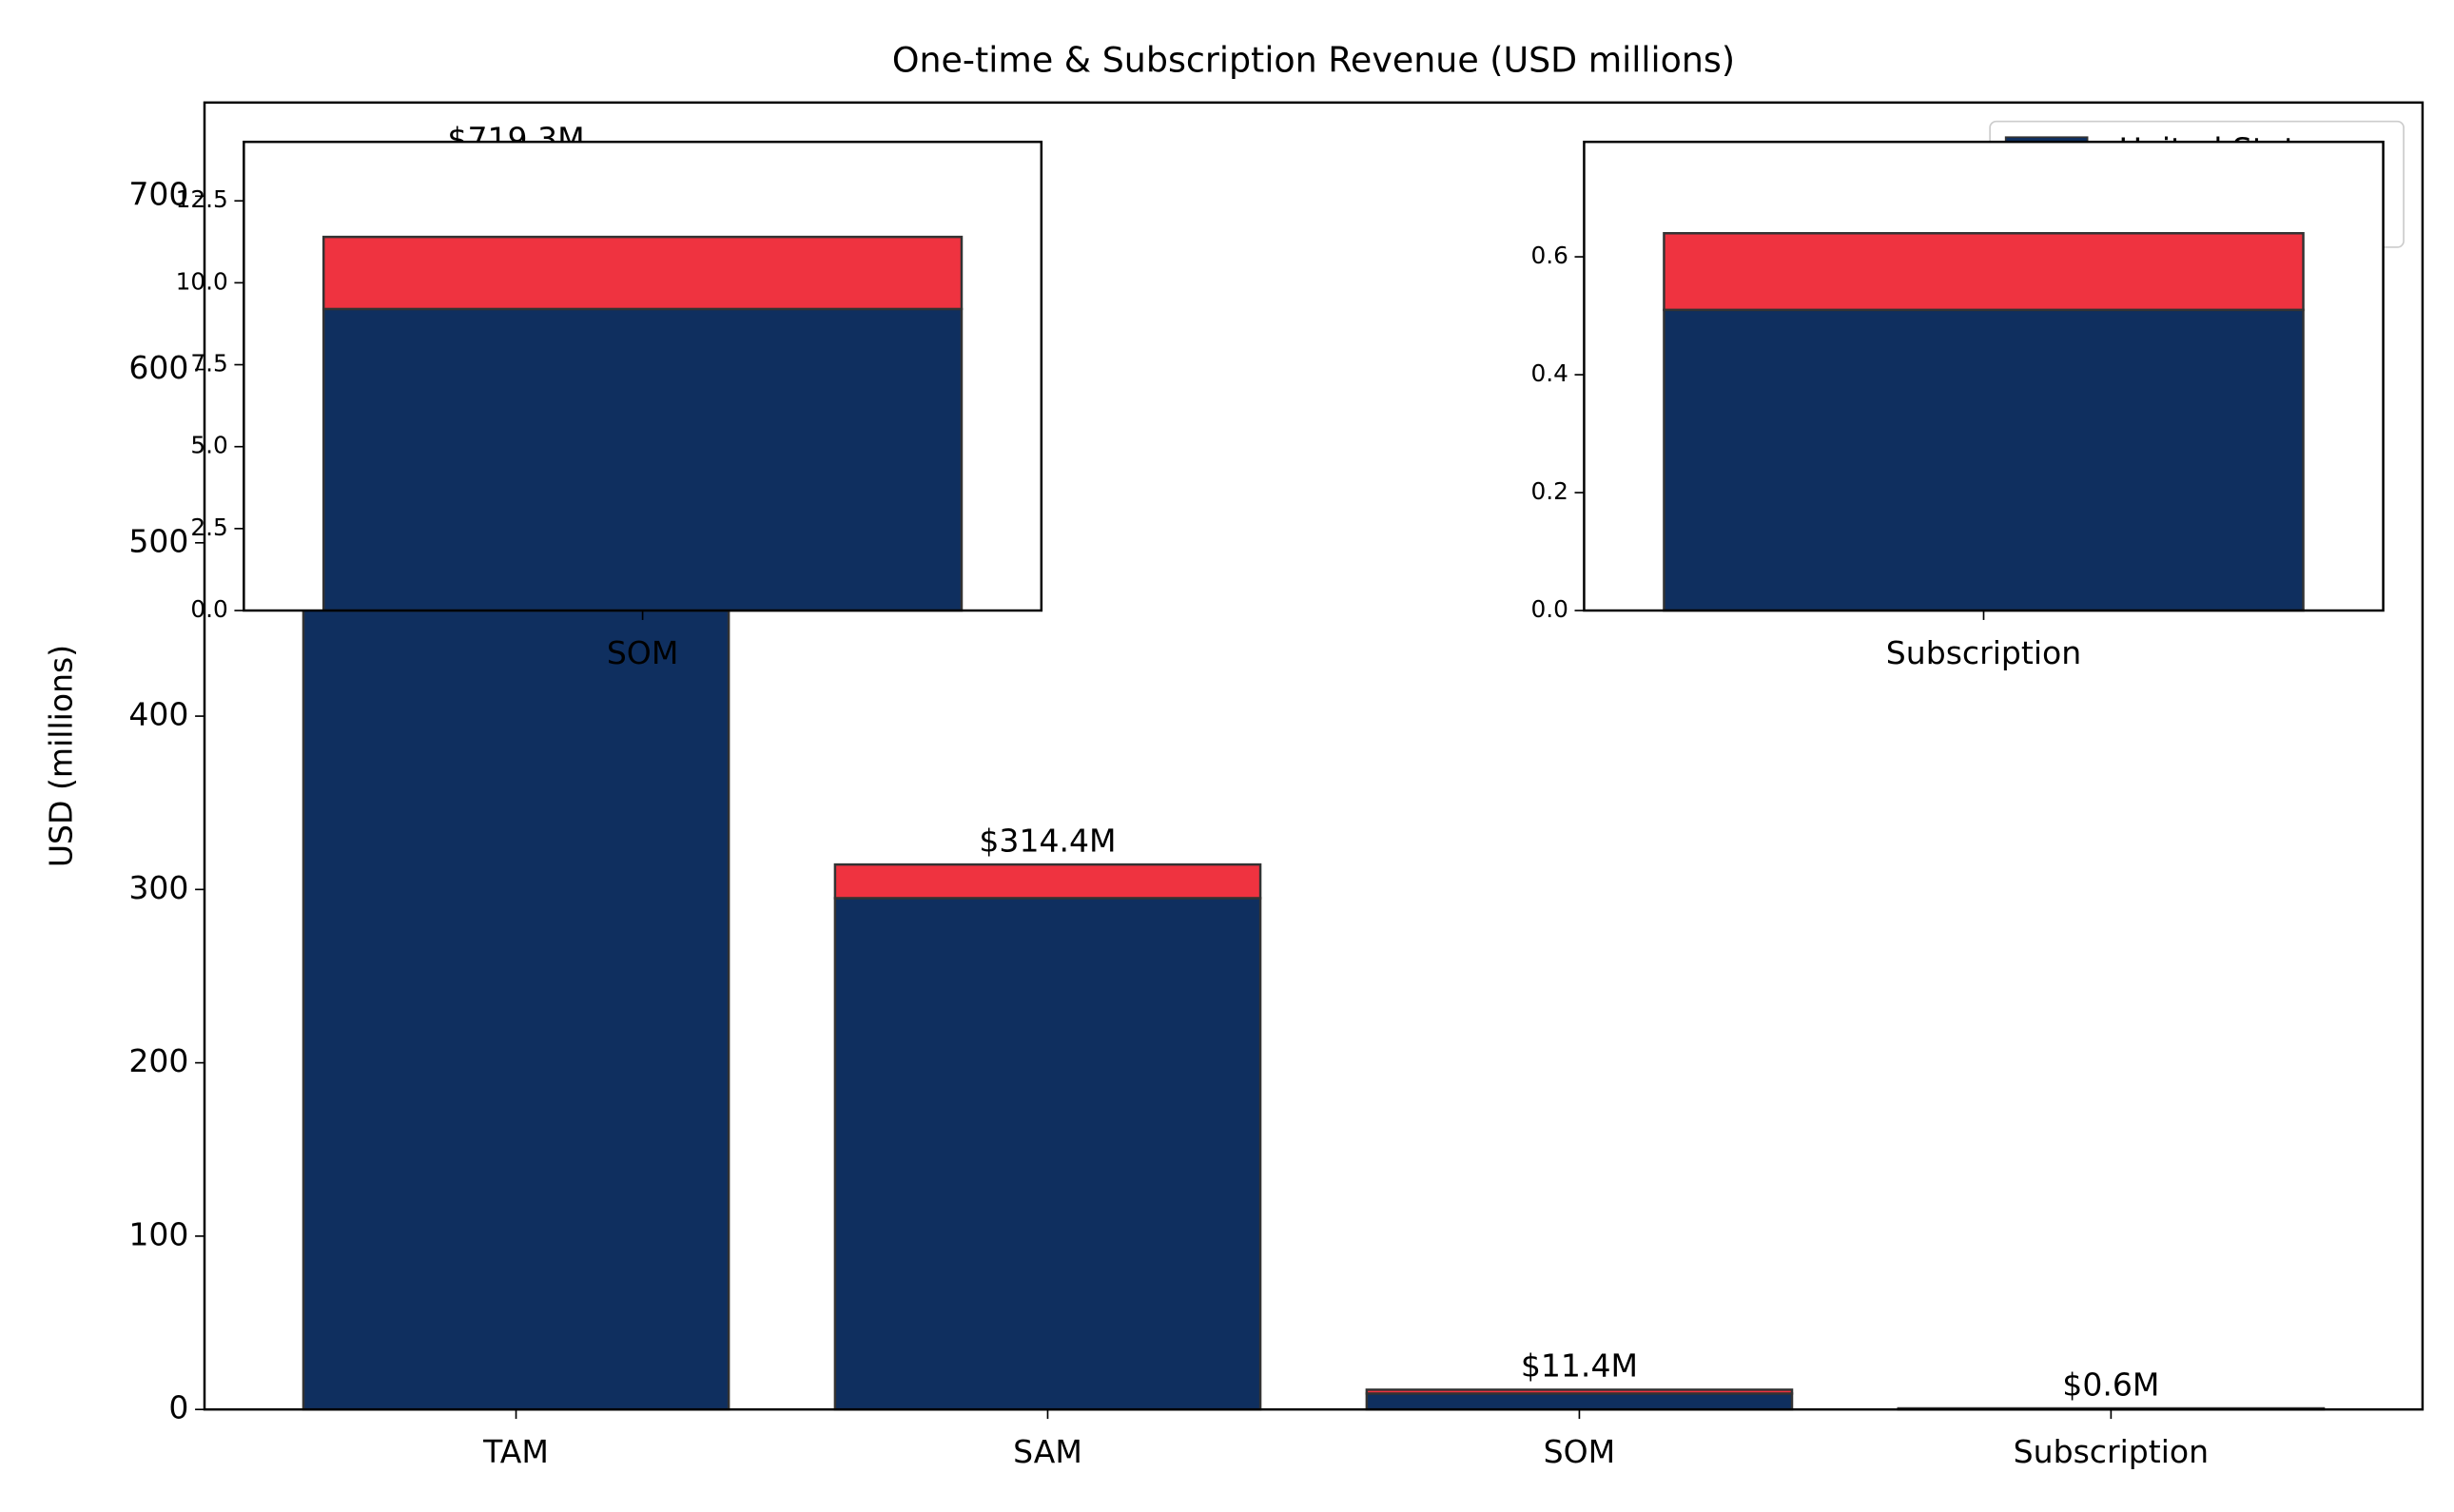 The height and width of the screenshot is (1512, 2454). What do you see at coordinates (1549, 373) in the screenshot?
I see `y-tick-label: 0.4` at bounding box center [1549, 373].